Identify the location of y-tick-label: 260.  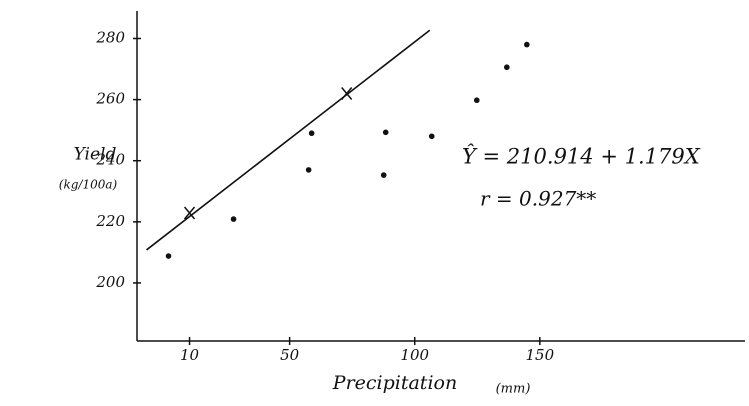
(110, 99).